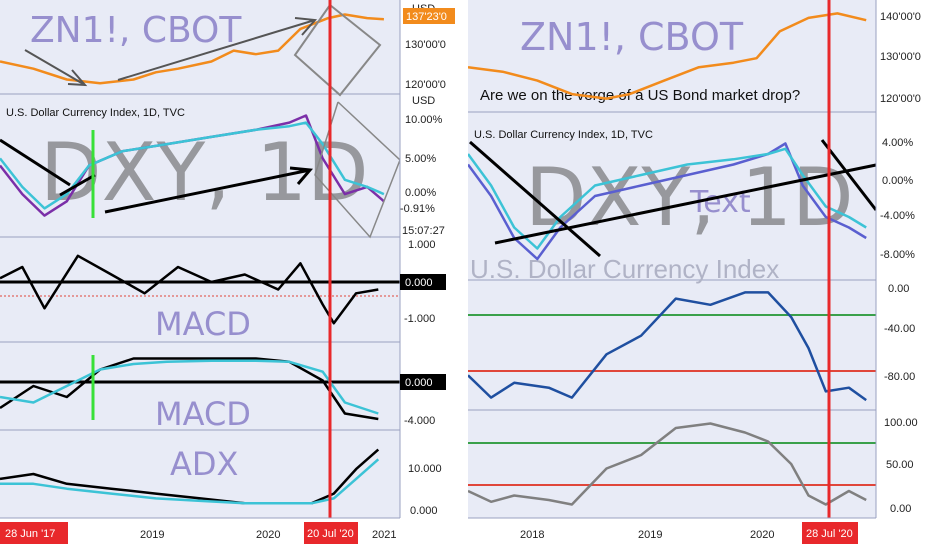  What do you see at coordinates (632, 37) in the screenshot?
I see `watermark-zn-right: ZN1!, CBOT` at bounding box center [632, 37].